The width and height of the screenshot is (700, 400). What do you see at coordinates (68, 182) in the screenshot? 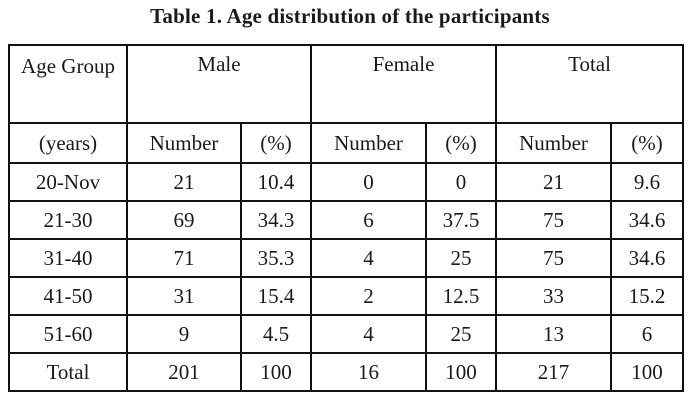
I see `age-cell: 20-Nov` at bounding box center [68, 182].